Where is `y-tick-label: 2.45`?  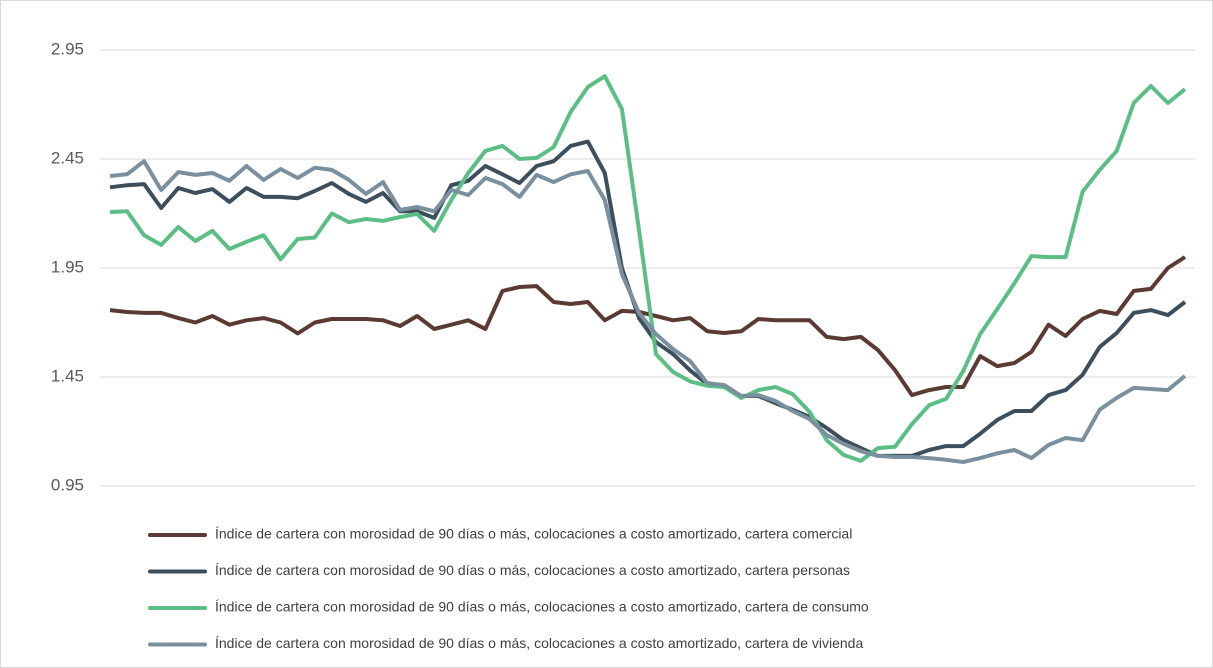
y-tick-label: 2.45 is located at coordinates (67, 157).